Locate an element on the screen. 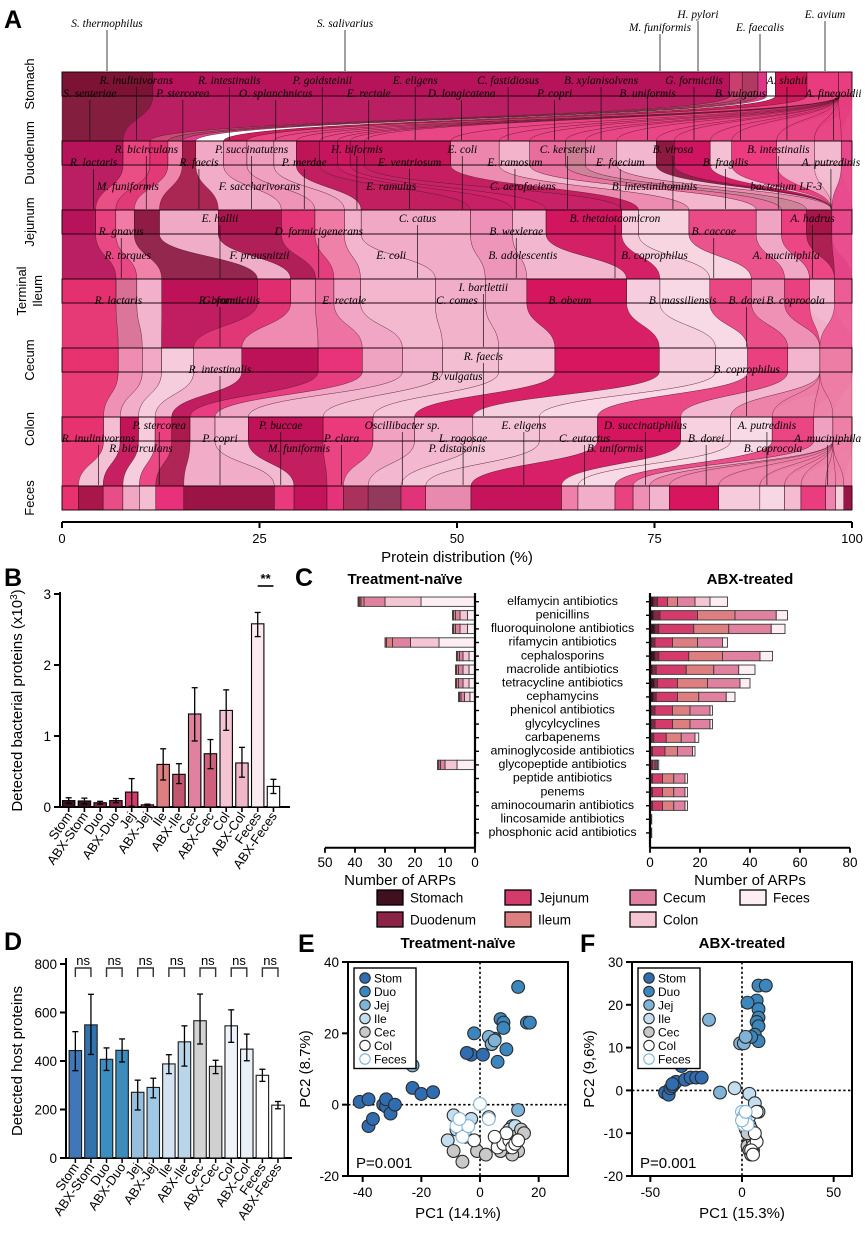 Image resolution: width=865 pixels, height=1251 pixels. y-axis-title: PC2 (8.7%) is located at coordinates (305, 1069).